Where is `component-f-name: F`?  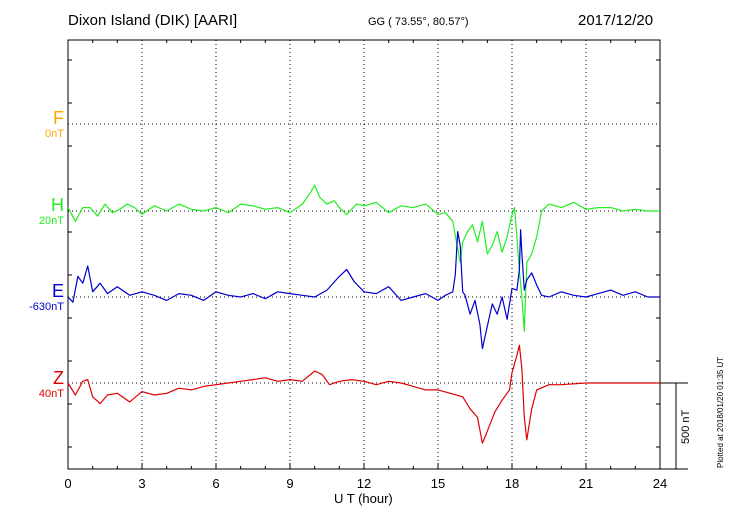 component-f-name: F is located at coordinates (58, 118).